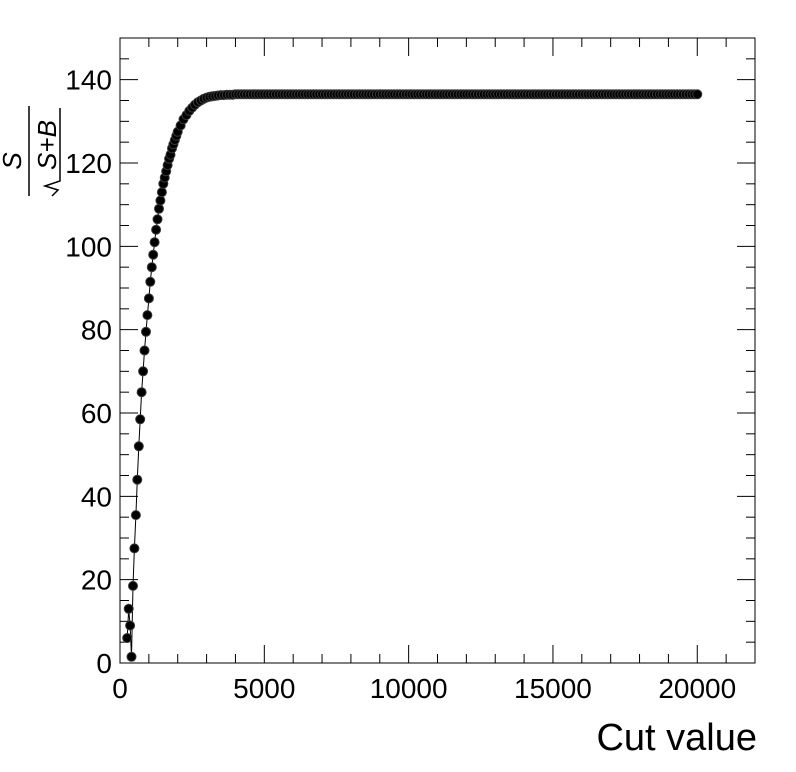 This screenshot has width=796, height=772. I want to click on y-tick-label: 20, so click(96, 580).